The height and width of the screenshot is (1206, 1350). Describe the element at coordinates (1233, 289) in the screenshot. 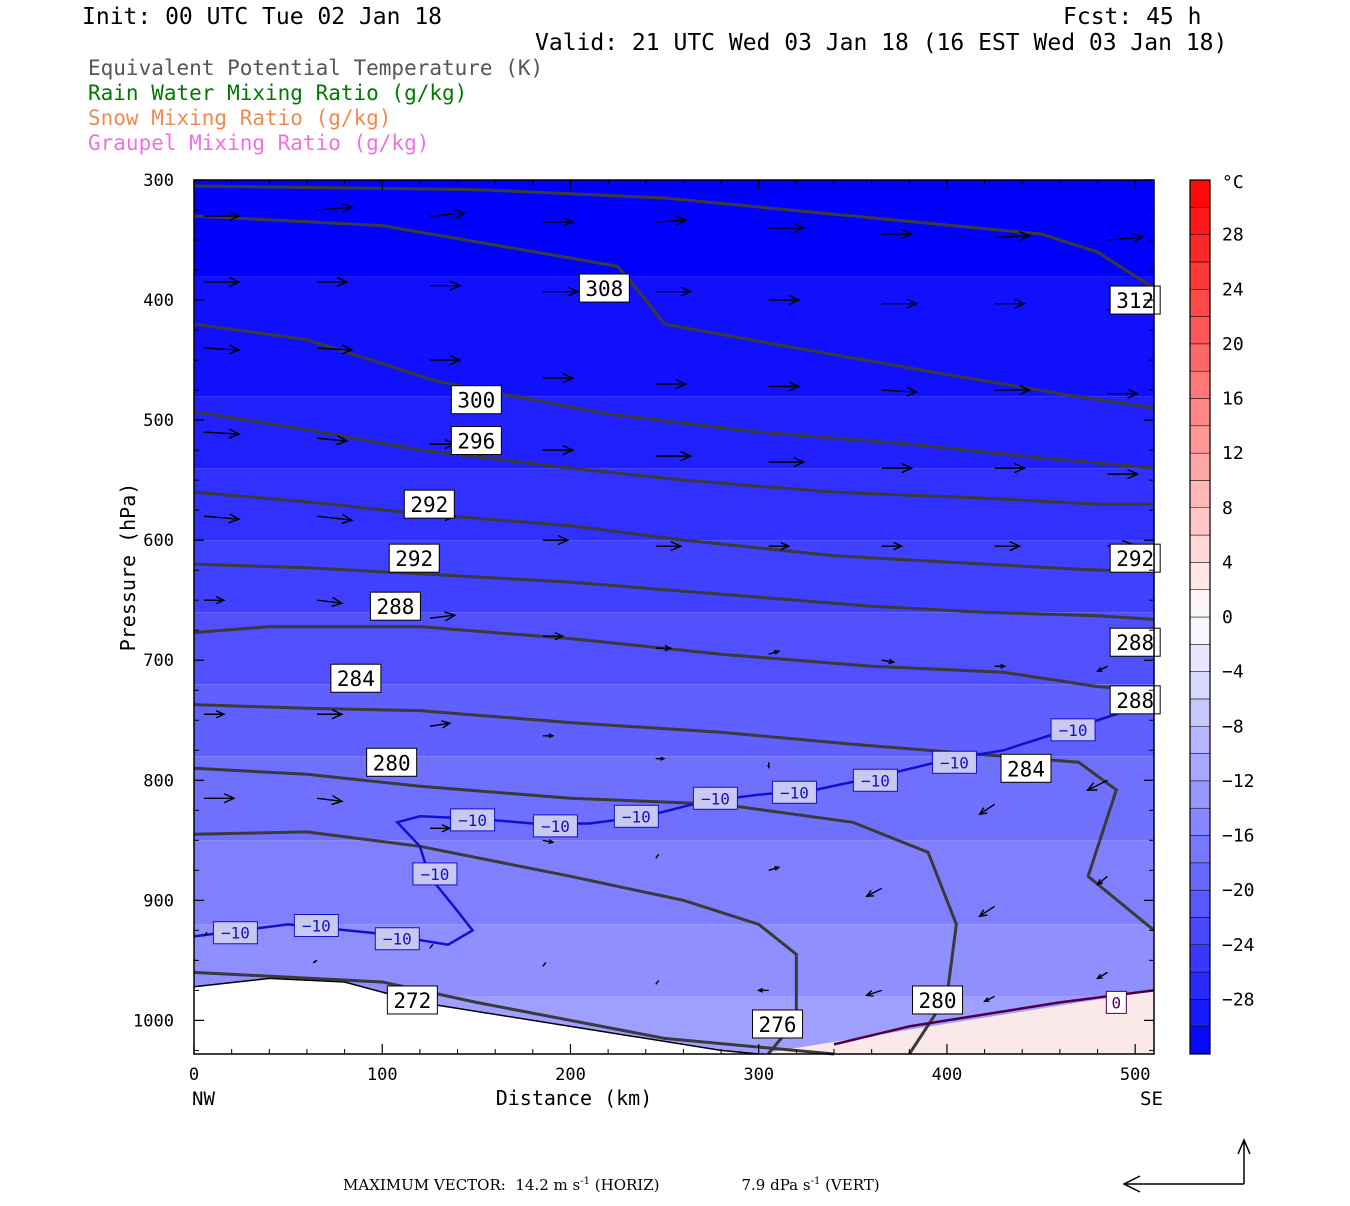

I see `colorbar-tick-label: 24` at that location.